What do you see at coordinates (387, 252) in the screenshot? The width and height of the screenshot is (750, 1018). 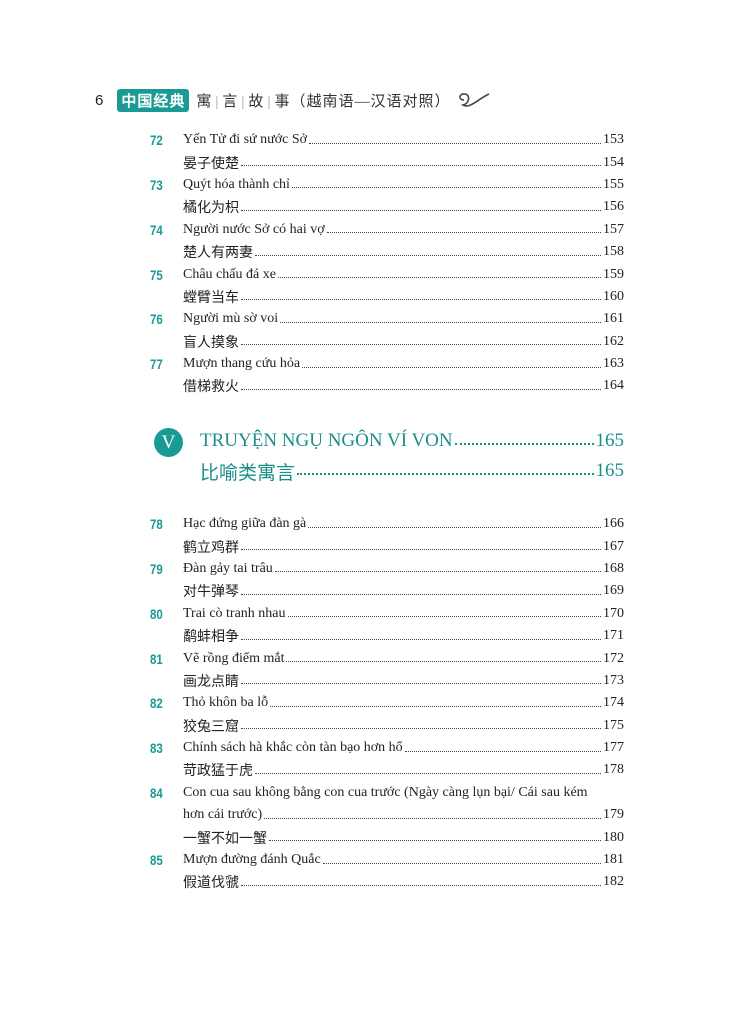 I see `toc-entry-zh: 楚人有两妻 158` at bounding box center [387, 252].